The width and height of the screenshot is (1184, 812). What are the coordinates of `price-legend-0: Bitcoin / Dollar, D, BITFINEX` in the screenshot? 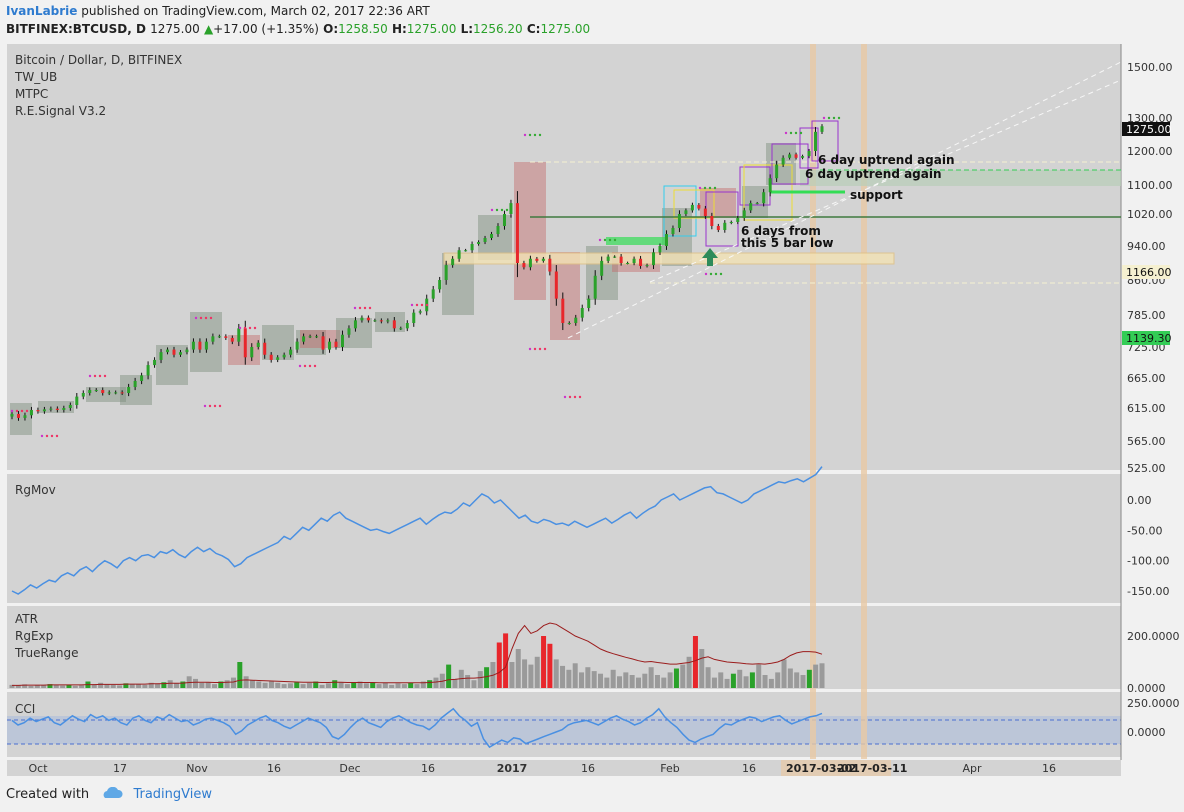 It's located at (98, 60).